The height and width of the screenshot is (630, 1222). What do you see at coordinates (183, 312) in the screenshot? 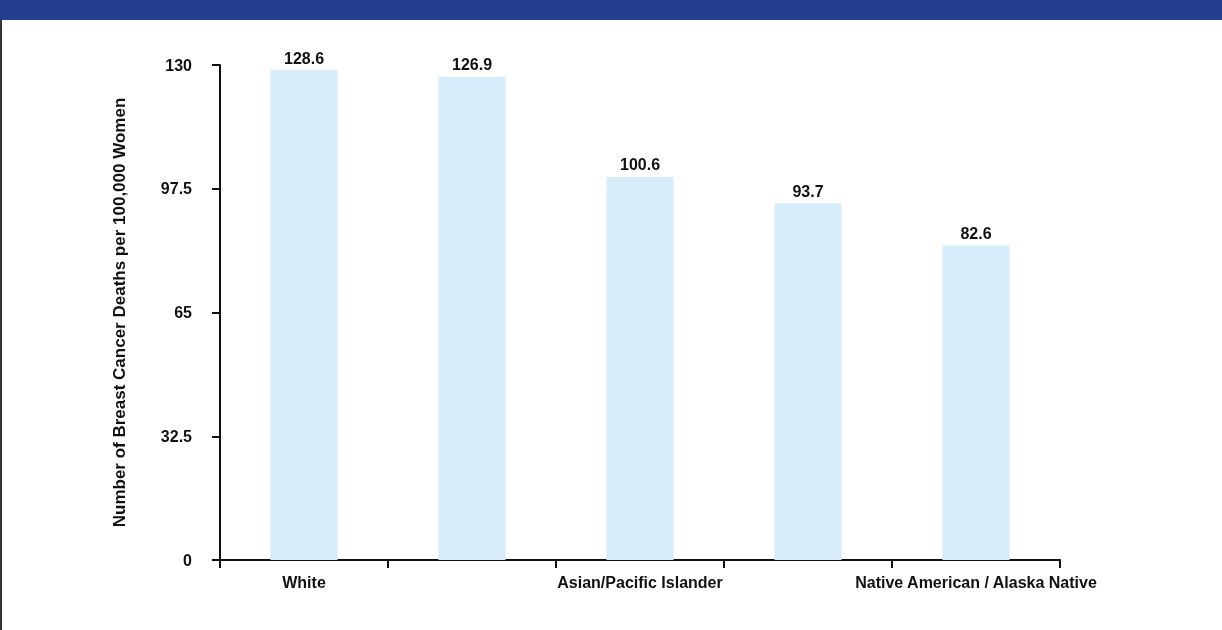
I see `y-tick-label: 65` at bounding box center [183, 312].